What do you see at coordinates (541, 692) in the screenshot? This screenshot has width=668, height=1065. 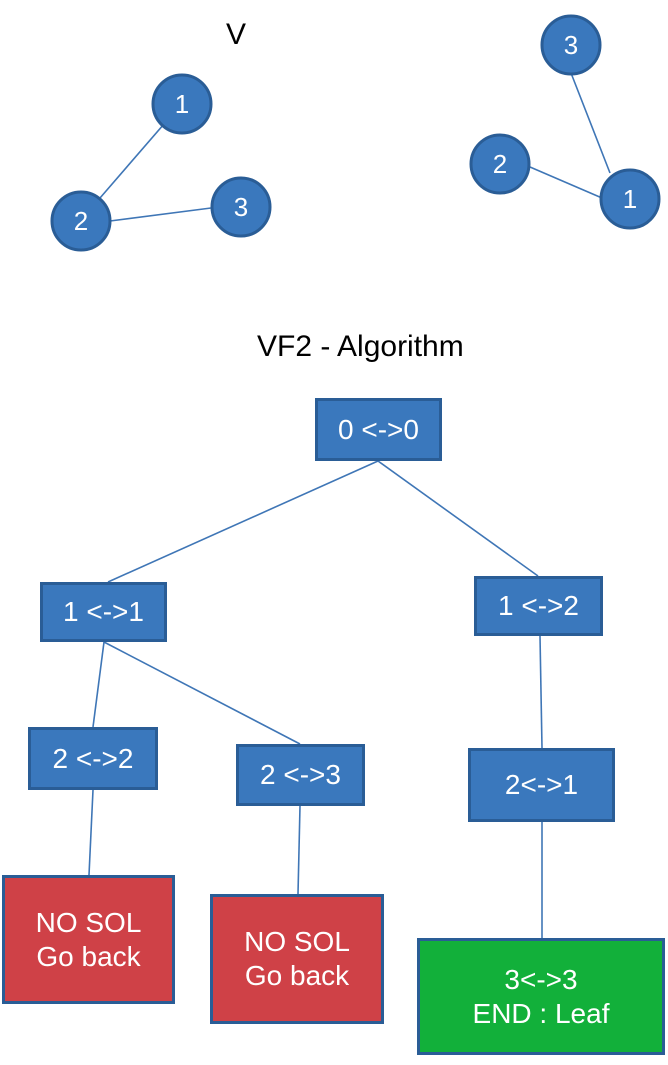 I see `tree-edge-right-rightlevel2` at bounding box center [541, 692].